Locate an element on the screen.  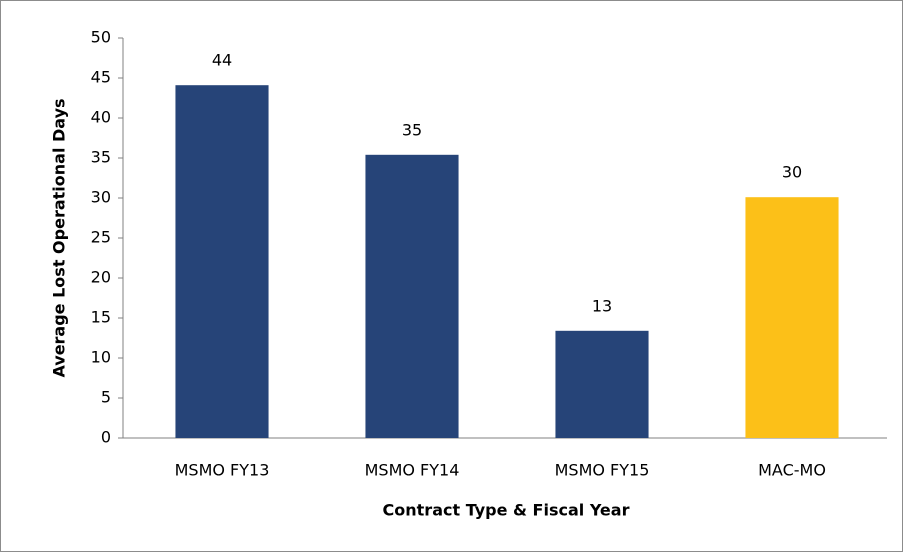
x-axis-title: Contract Type & Fiscal Year is located at coordinates (506, 510).